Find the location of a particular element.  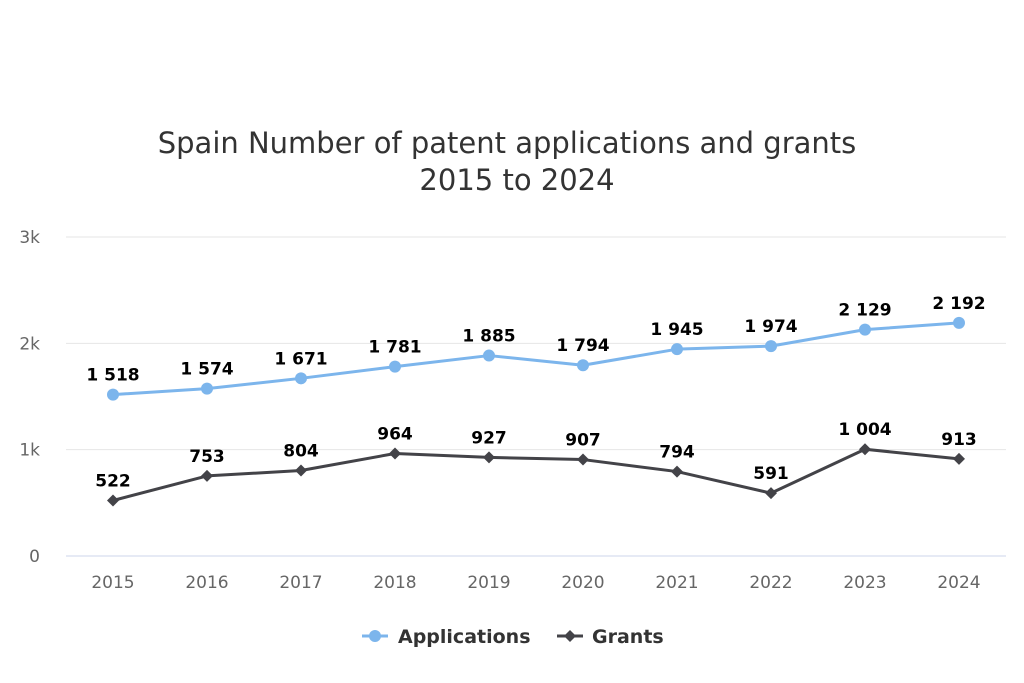

y-tick-label: 0 is located at coordinates (34, 557).